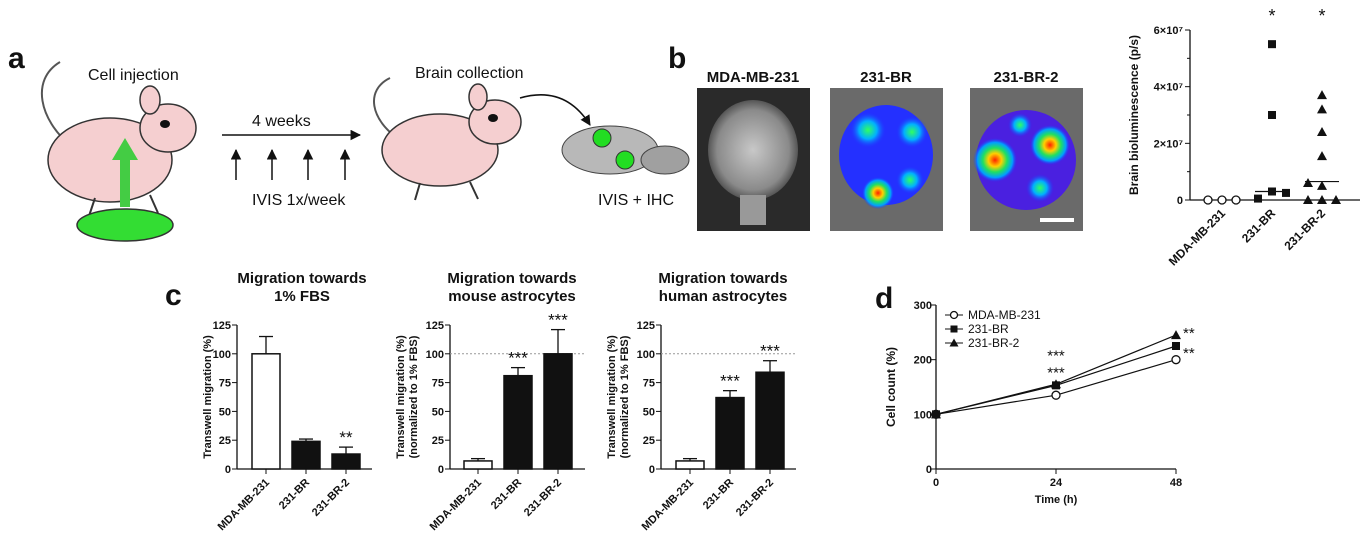 Image resolution: width=1367 pixels, height=540 pixels. Describe the element at coordinates (447, 139) in the screenshot. I see `mouse-collection-illustration` at that location.